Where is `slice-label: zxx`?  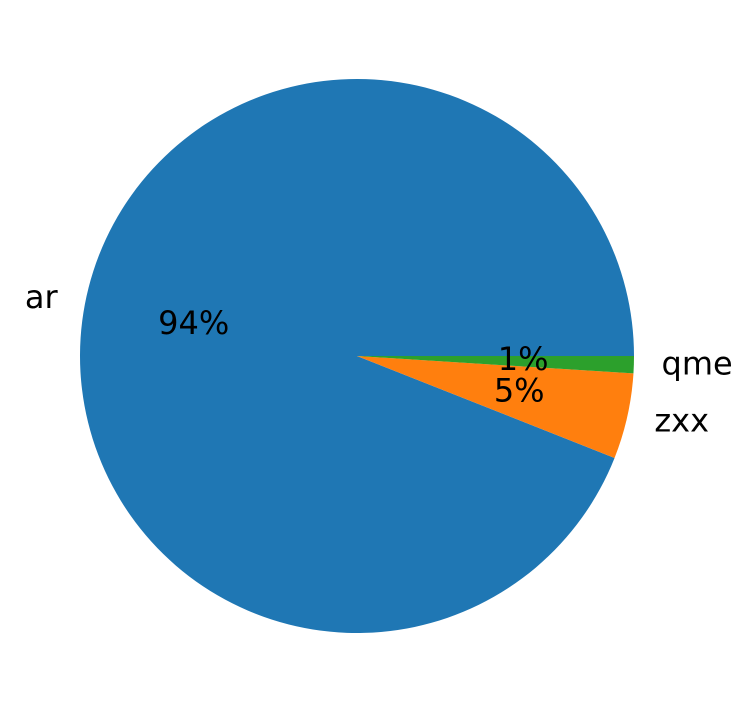
slice-label: zxx is located at coordinates (681, 420).